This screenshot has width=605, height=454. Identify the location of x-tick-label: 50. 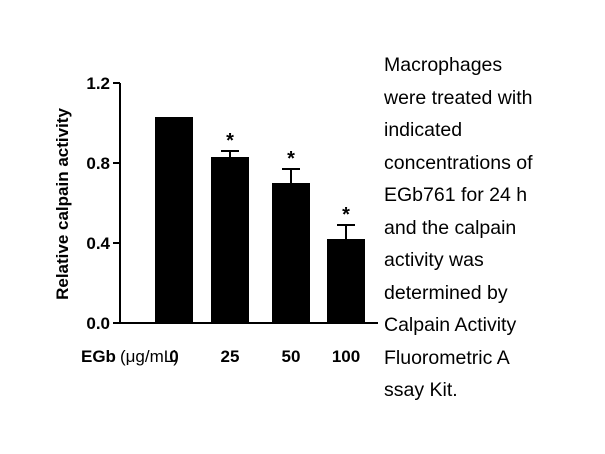
(291, 356).